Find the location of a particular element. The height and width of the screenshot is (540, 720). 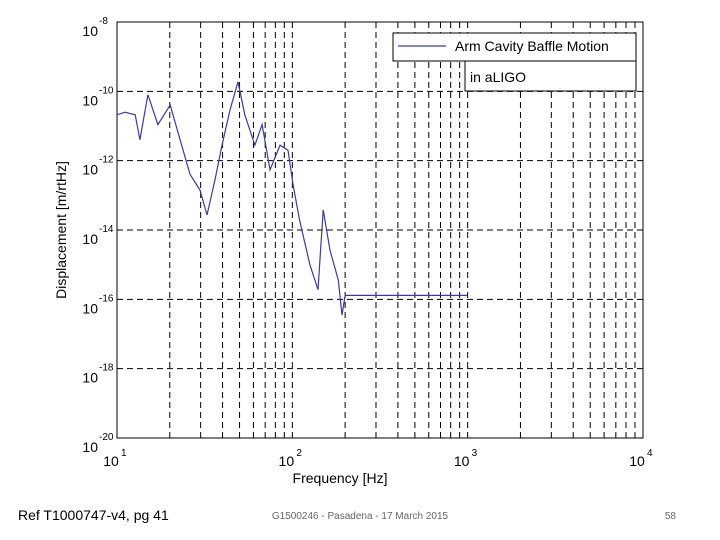

x-tick-exponent: 2 is located at coordinates (299, 453).